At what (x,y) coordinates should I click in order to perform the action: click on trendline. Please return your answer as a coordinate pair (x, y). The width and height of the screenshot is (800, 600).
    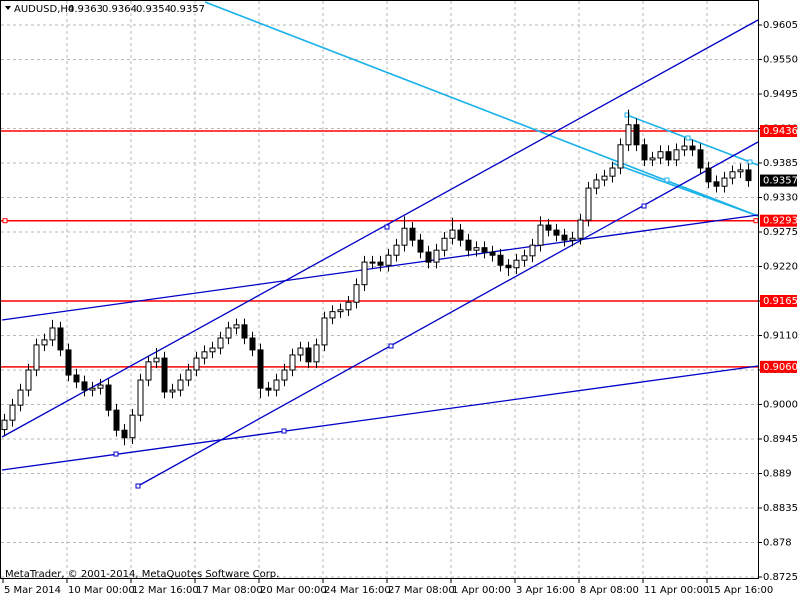
    Looking at the image, I should click on (685, 189).